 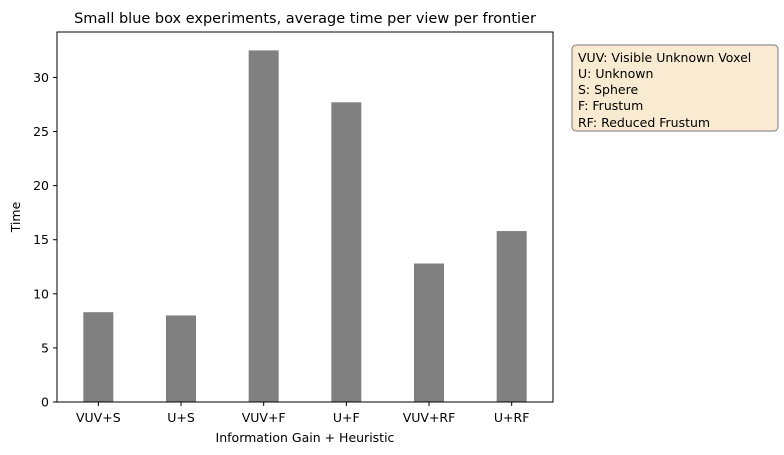 What do you see at coordinates (15, 217) in the screenshot?
I see `y-axis-label: Time` at bounding box center [15, 217].